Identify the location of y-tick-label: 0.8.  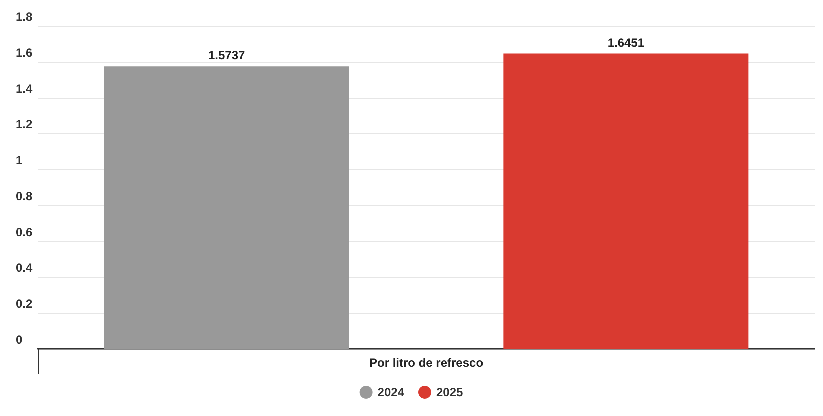
(25, 196).